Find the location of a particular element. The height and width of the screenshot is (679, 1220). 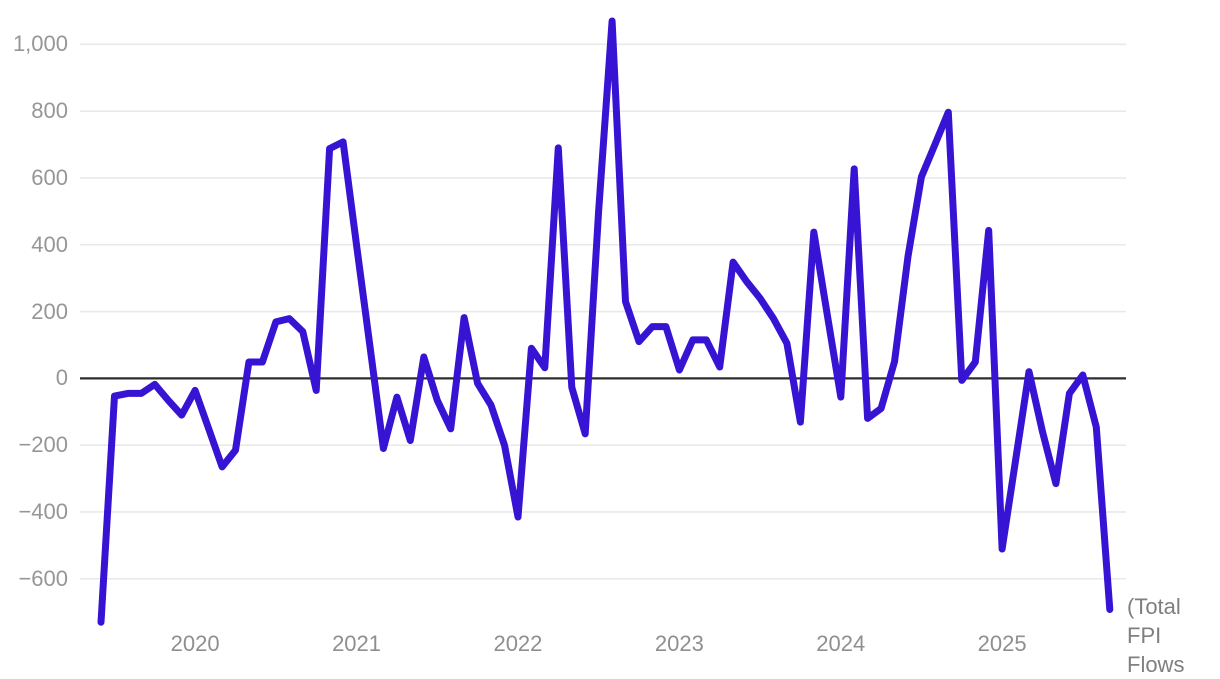

y-tick-label: 600 is located at coordinates (49, 177).